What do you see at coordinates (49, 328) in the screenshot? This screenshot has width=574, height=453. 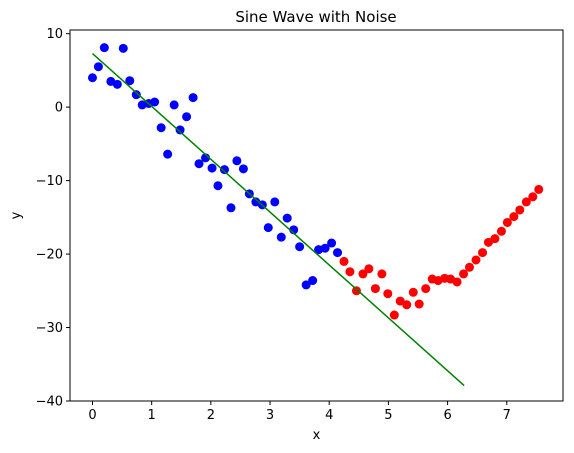 I see `y-tick-label: −30` at bounding box center [49, 328].